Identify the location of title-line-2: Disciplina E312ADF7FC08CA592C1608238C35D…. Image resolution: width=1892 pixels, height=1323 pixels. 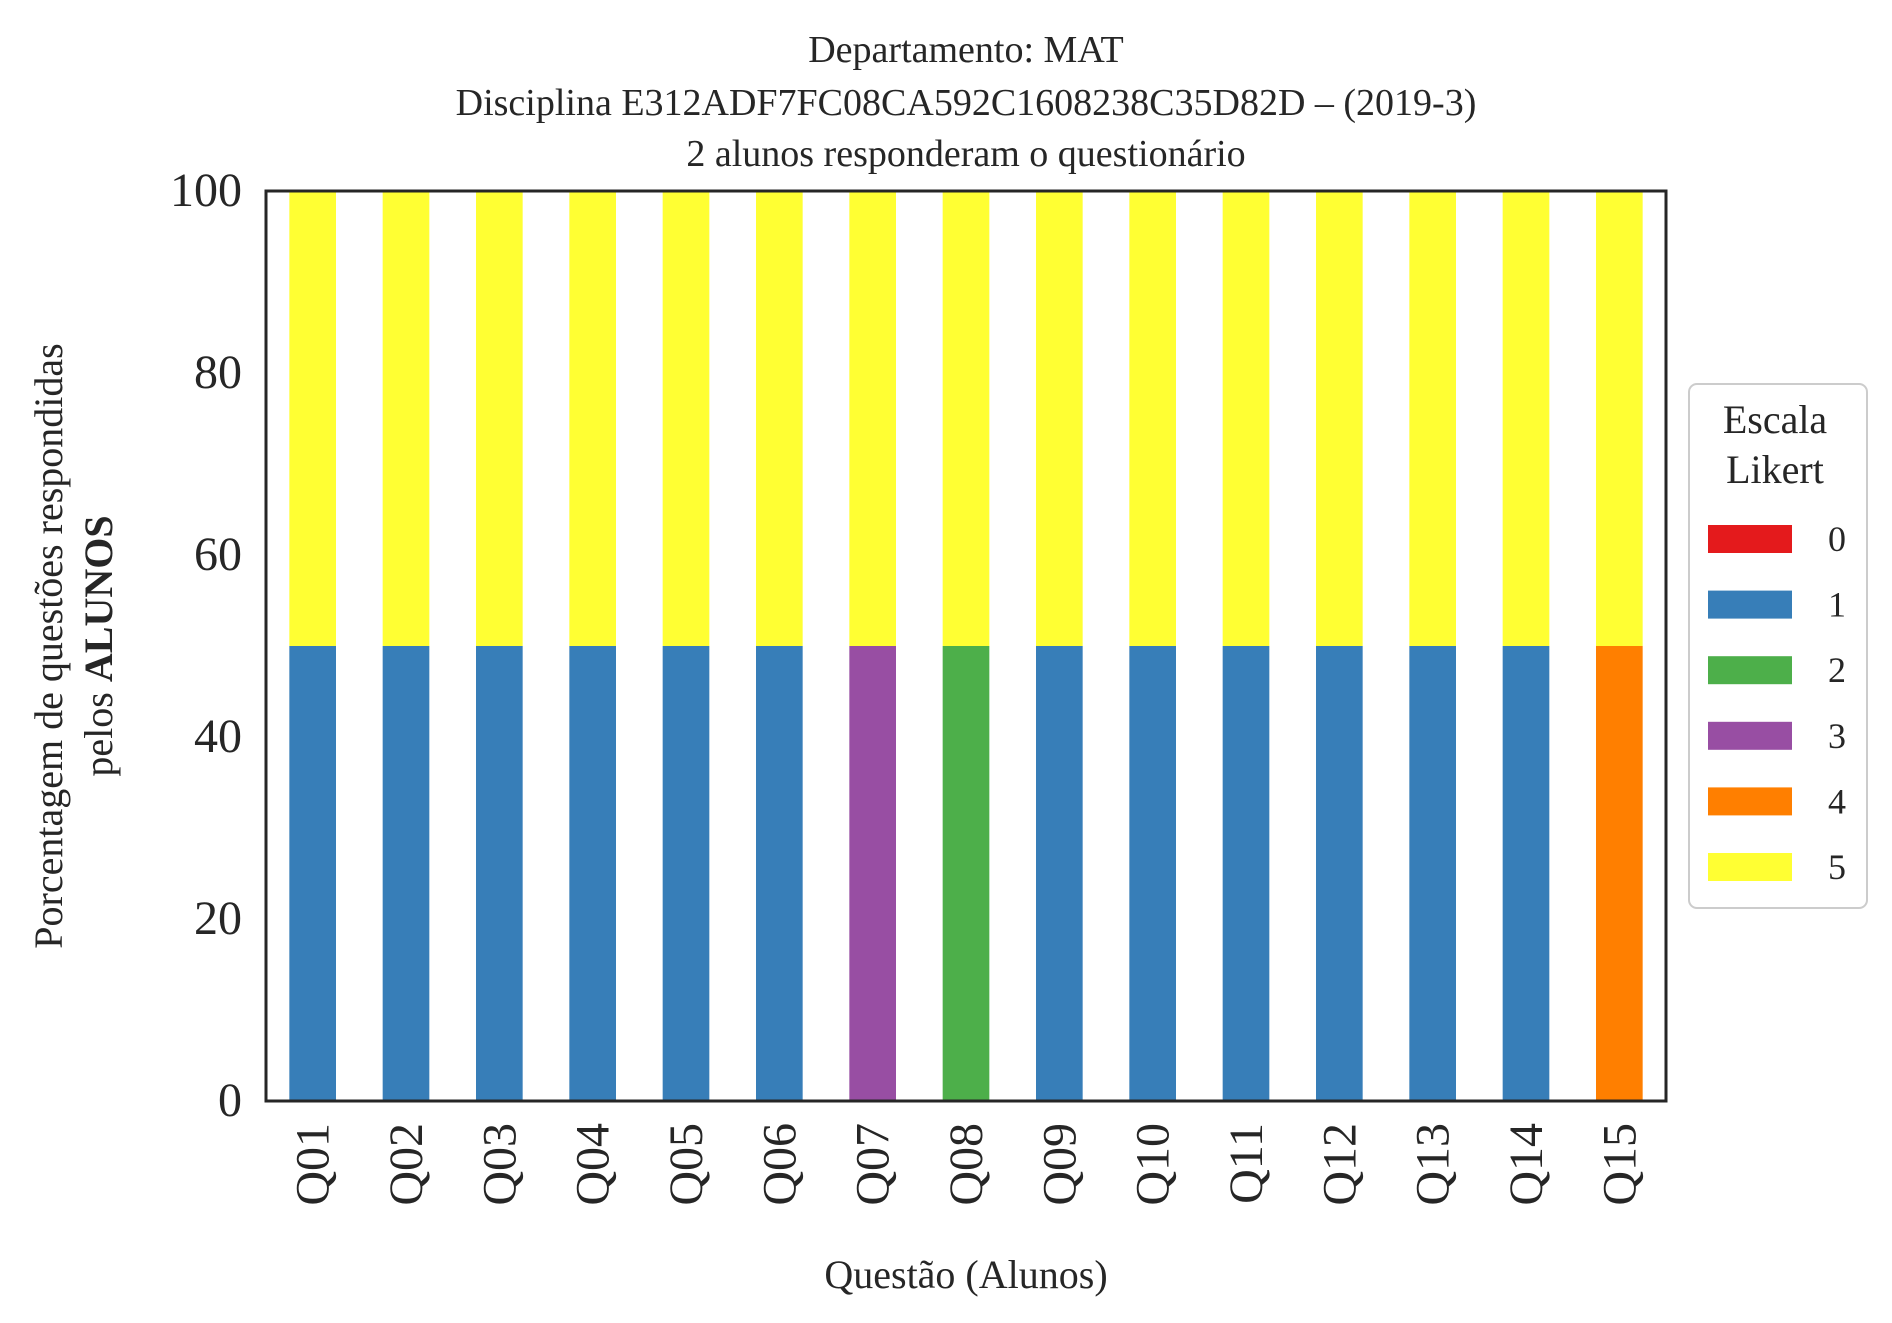
(966, 103).